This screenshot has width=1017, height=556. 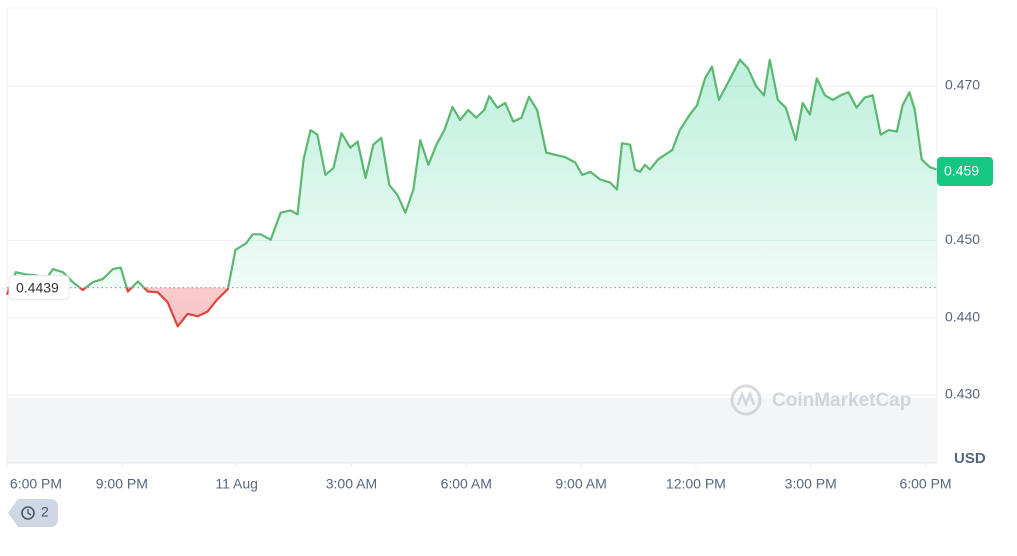 What do you see at coordinates (961, 171) in the screenshot?
I see `last-price-label: 0.459` at bounding box center [961, 171].